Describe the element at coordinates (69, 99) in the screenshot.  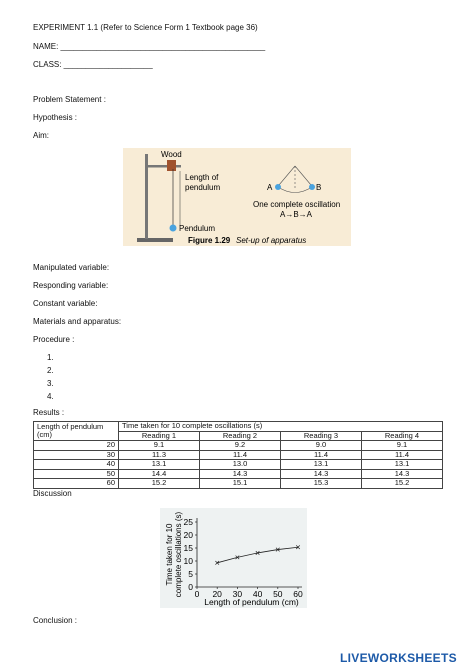
I see `prompt: Problem Statement :` at that location.